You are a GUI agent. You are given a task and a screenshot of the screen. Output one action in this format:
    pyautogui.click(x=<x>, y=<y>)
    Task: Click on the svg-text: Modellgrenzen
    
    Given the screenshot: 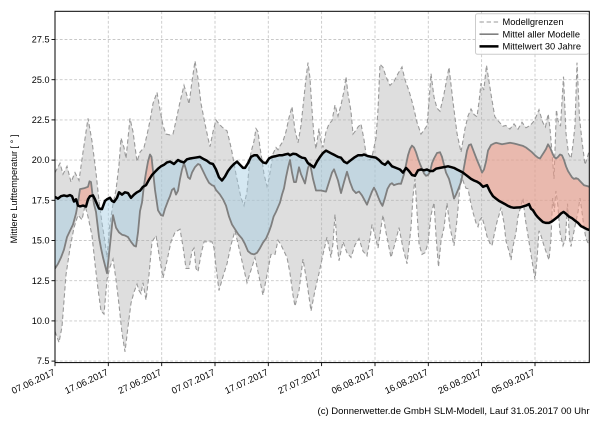 What is the action you would take?
    pyautogui.click(x=533, y=22)
    